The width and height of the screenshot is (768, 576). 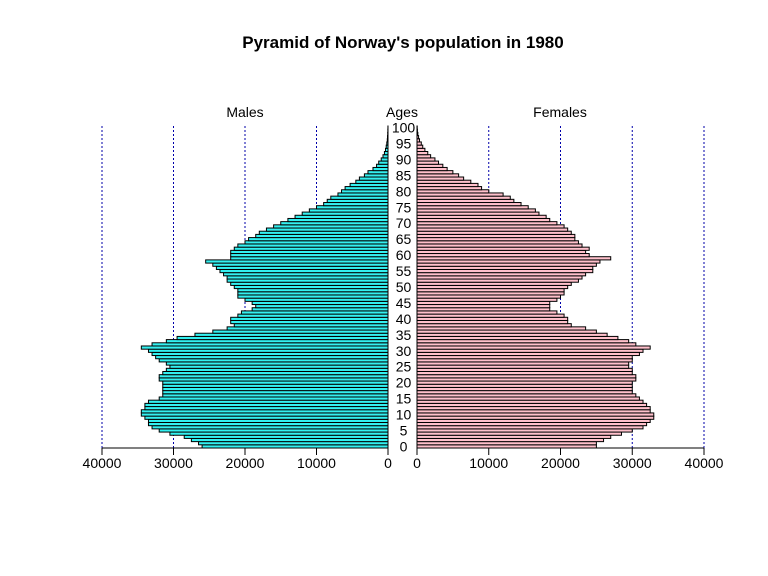 What do you see at coordinates (404, 335) in the screenshot?
I see `age-tick-label-35: 35` at bounding box center [404, 335].